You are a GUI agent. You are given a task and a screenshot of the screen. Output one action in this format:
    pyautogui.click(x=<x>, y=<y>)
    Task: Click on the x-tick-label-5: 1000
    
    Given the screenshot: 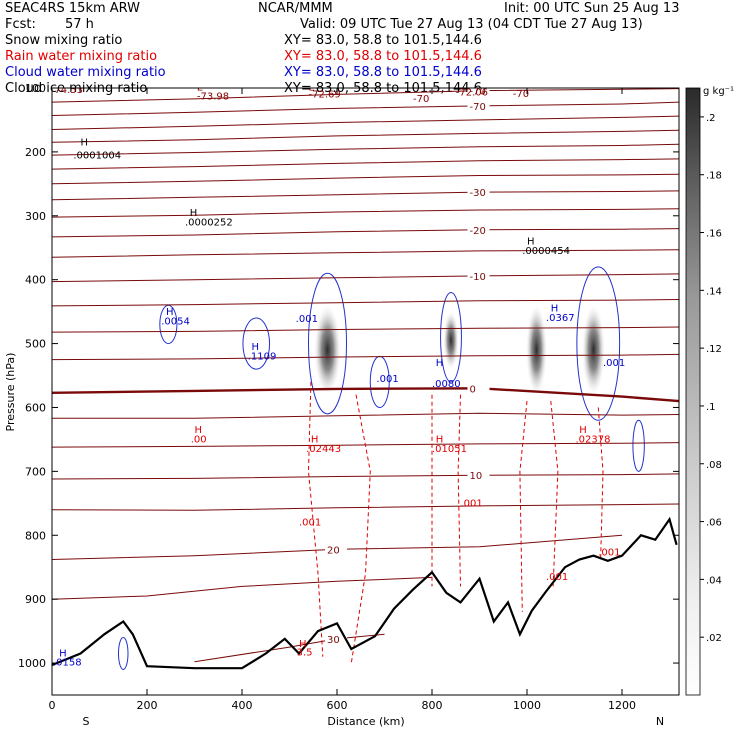 What is the action you would take?
    pyautogui.click(x=527, y=705)
    